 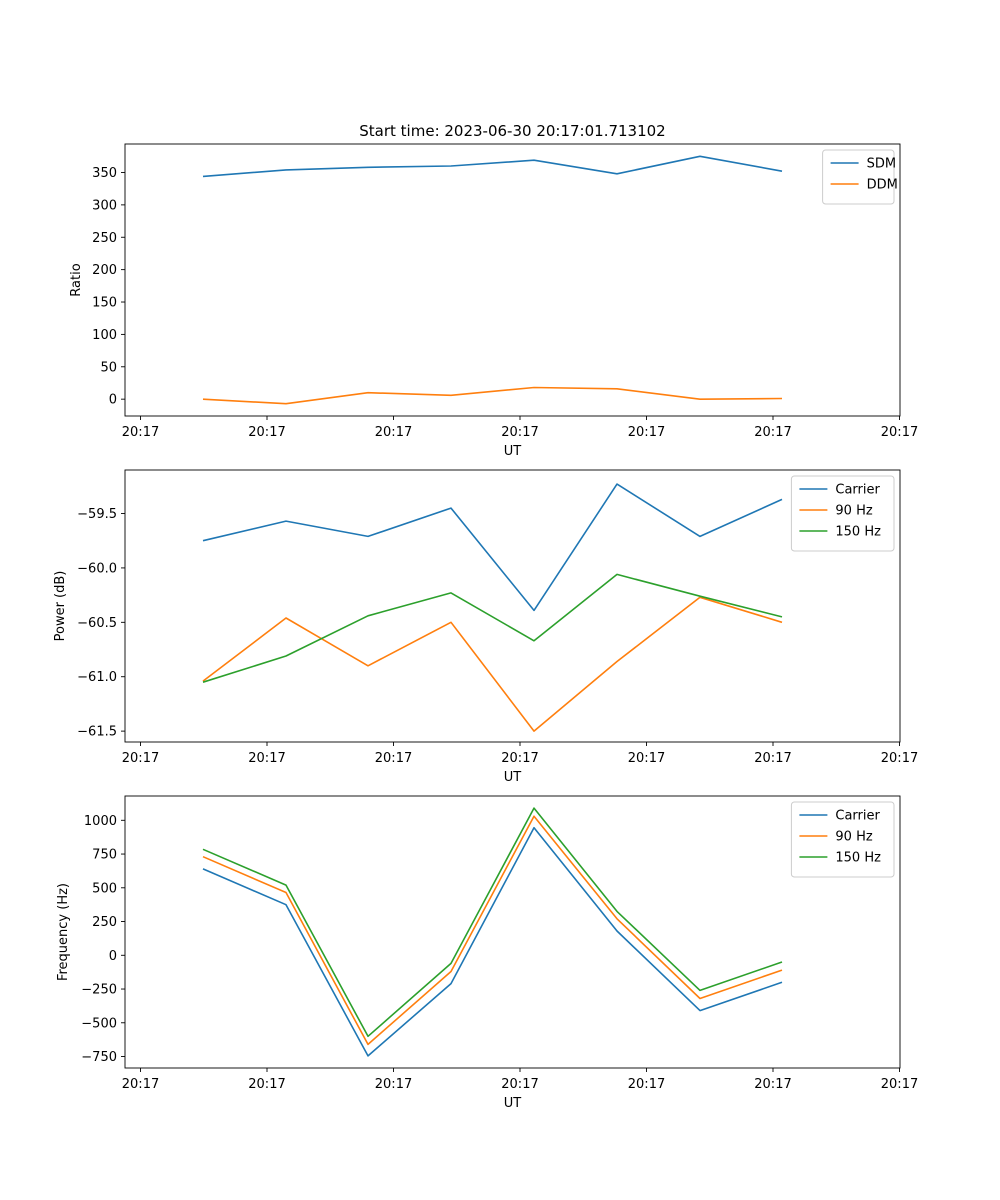 I want to click on y-tick-label: −250, so click(x=99, y=990).